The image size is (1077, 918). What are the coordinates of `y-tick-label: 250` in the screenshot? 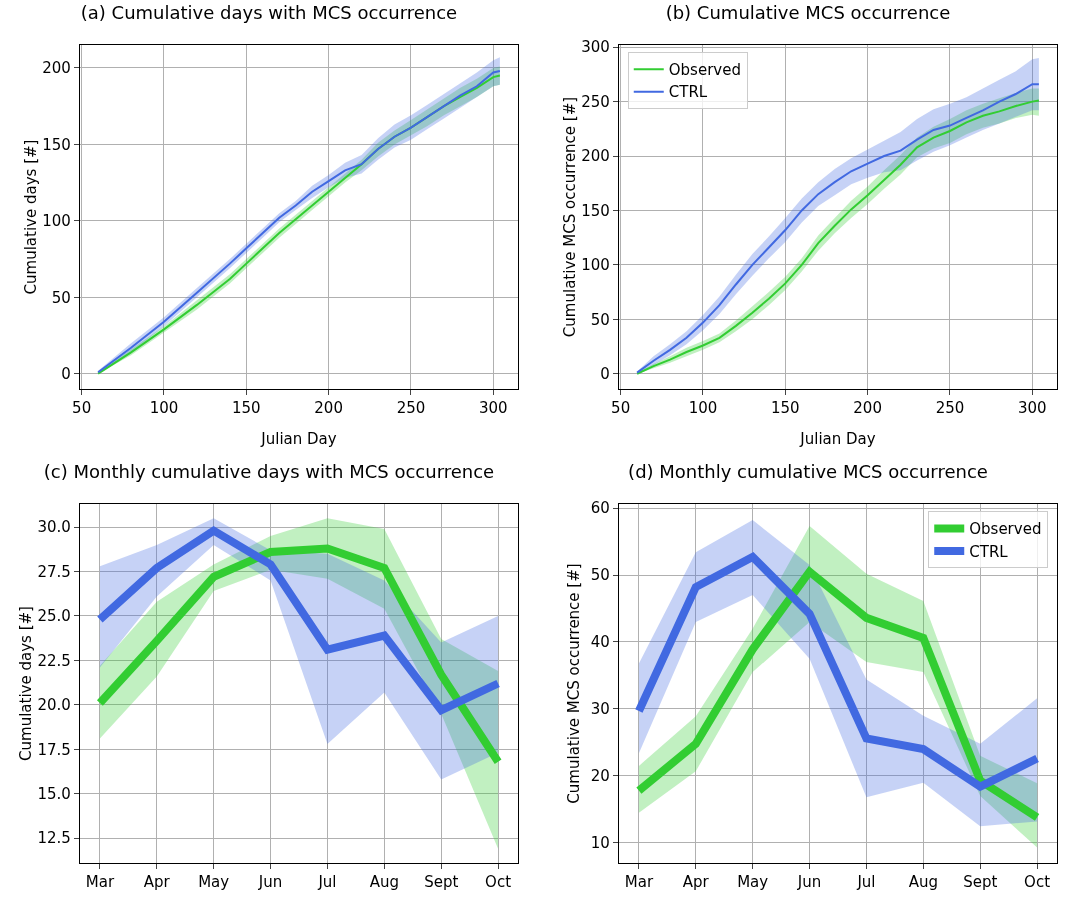 It's located at (595, 101).